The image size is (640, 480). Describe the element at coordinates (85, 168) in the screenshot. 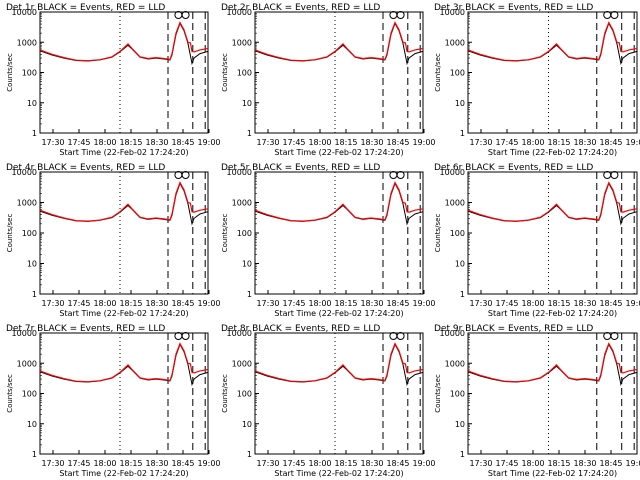

I see `panel-title: Det 4r BLACK = Events, RED = LLD` at that location.